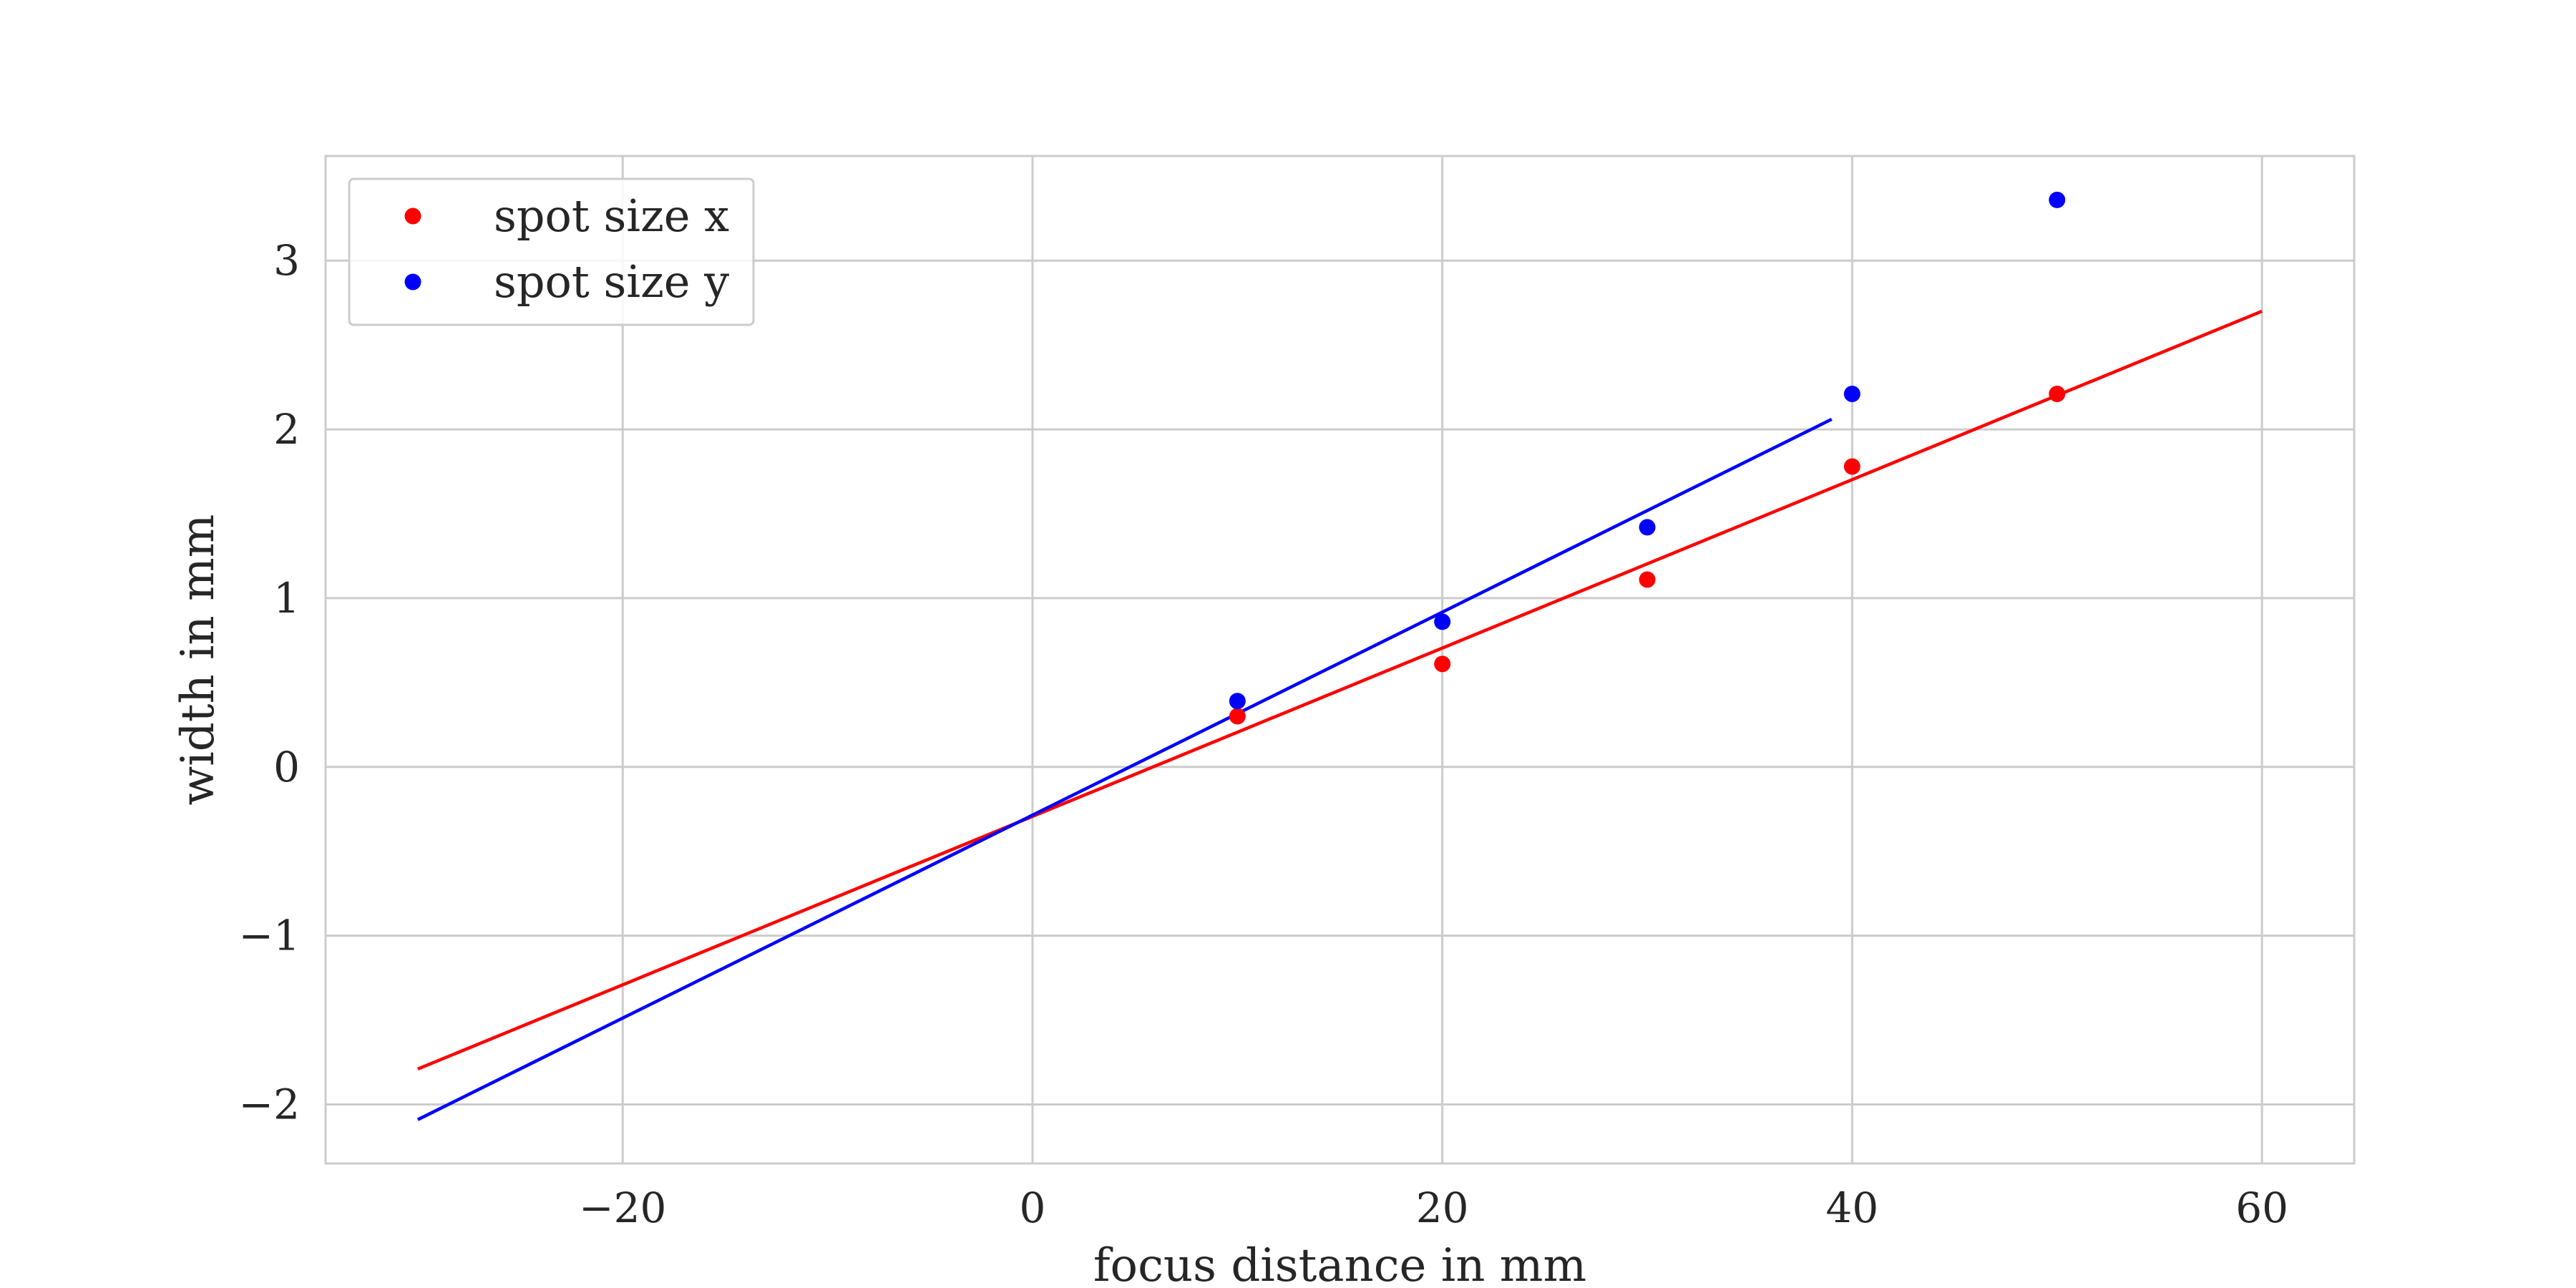 This screenshot has width=2576, height=1288. I want to click on legend: spot size x spot size y, so click(551, 251).